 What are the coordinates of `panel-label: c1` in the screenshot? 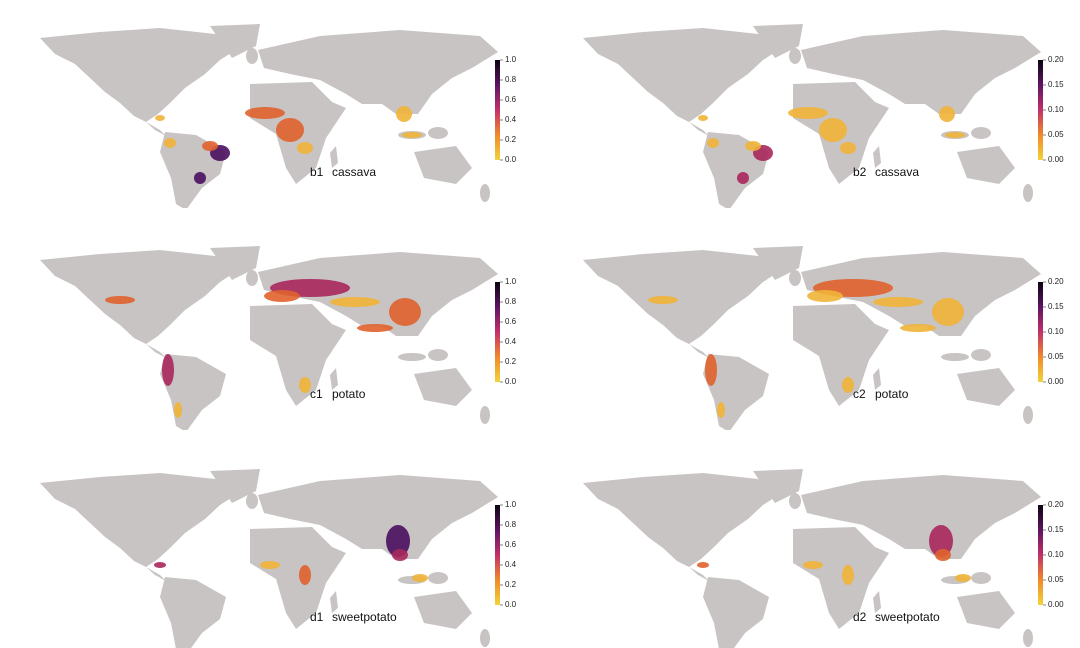 It's located at (316, 394).